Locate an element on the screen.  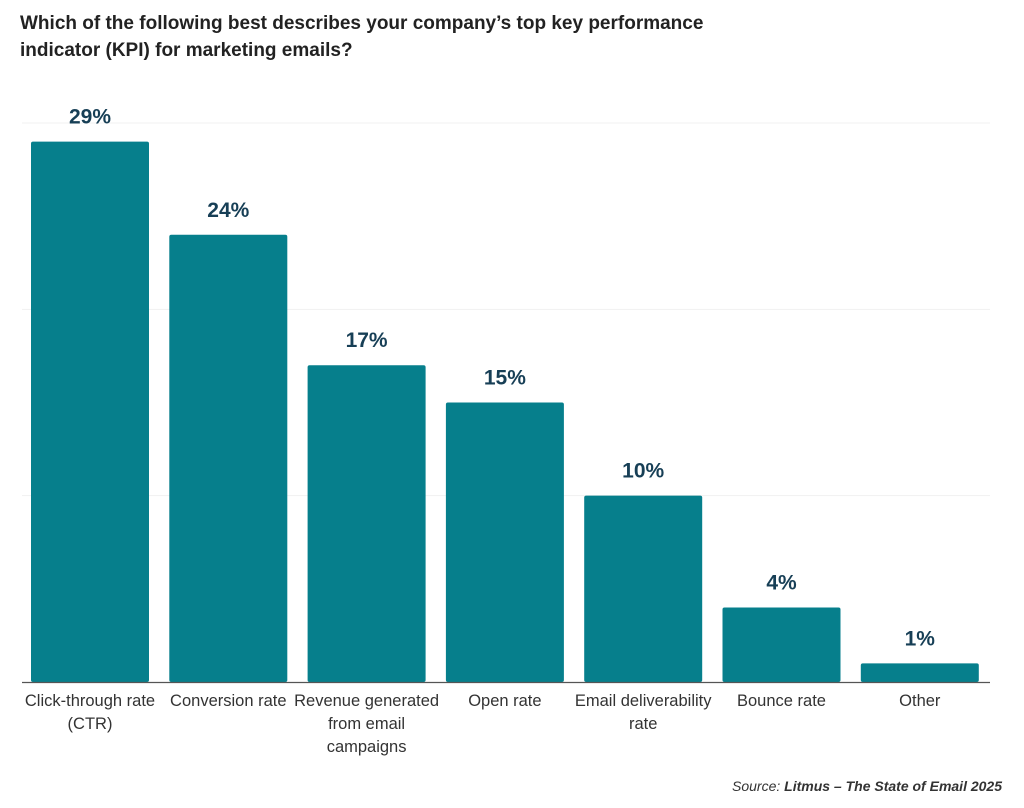
category-label: Click-through rate (CTR) is located at coordinates (90, 712).